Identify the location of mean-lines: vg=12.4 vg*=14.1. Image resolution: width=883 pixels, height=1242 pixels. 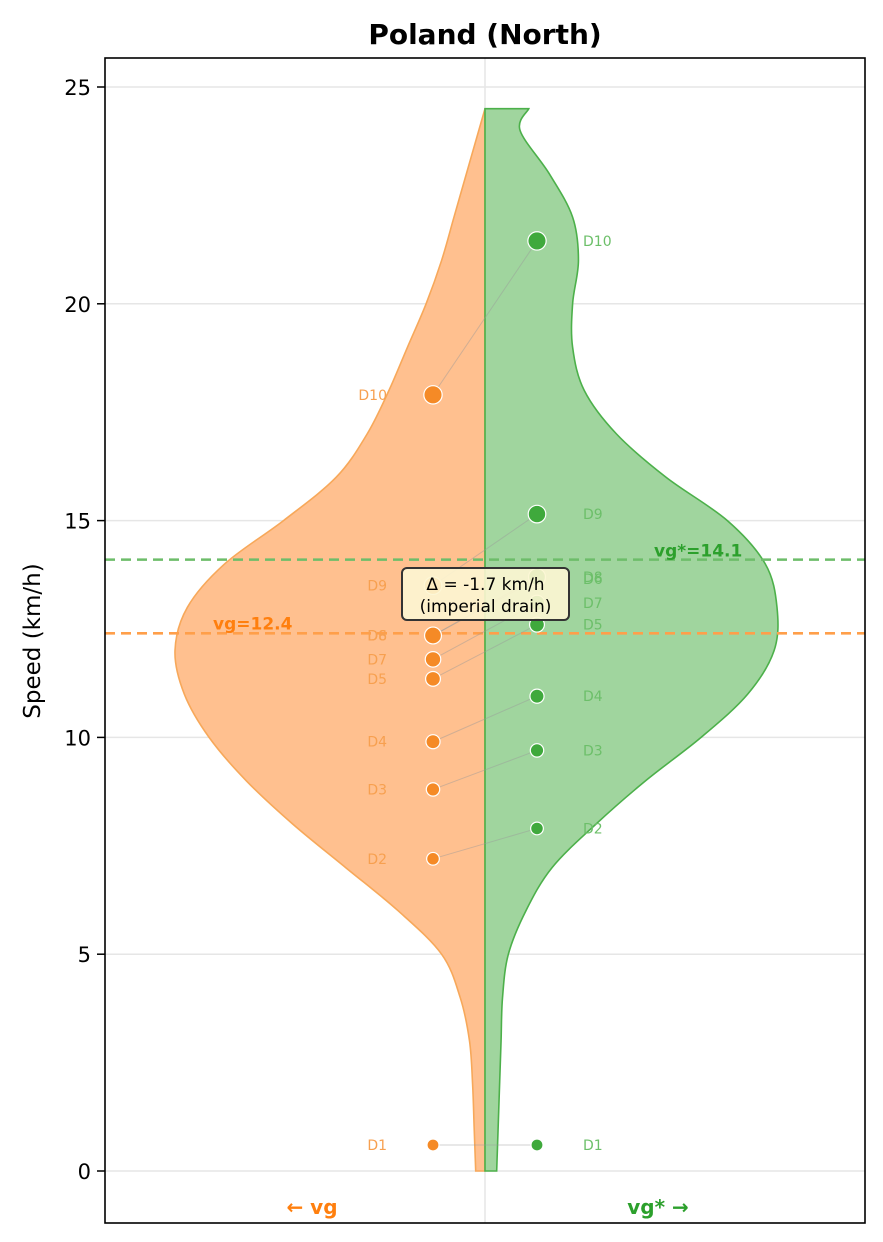
(485, 588).